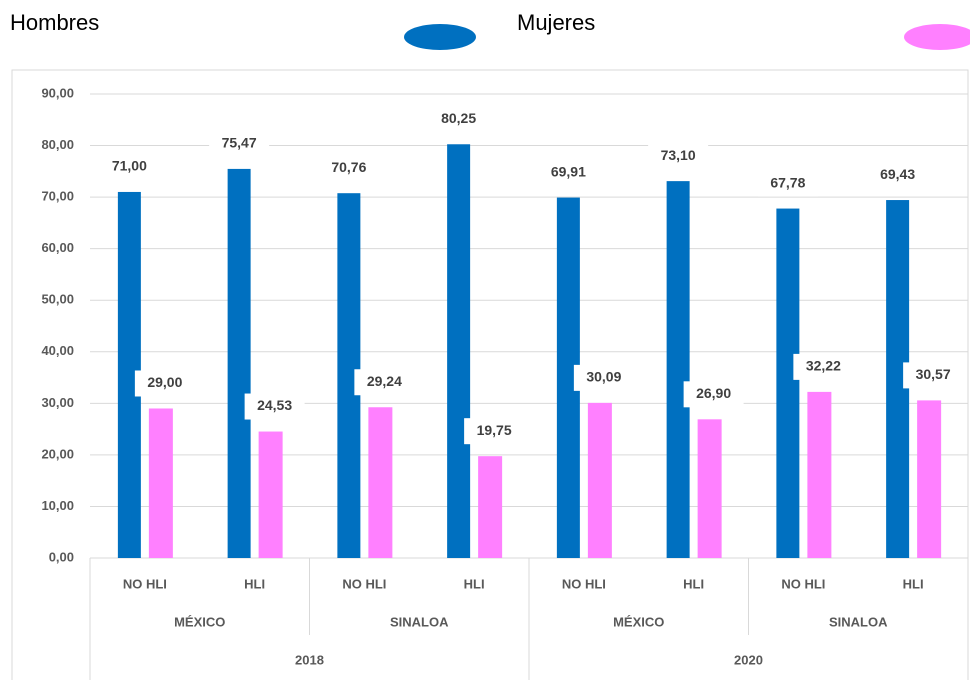 The height and width of the screenshot is (685, 970). Describe the element at coordinates (57, 92) in the screenshot. I see `y-tick-label: 90,00` at that location.